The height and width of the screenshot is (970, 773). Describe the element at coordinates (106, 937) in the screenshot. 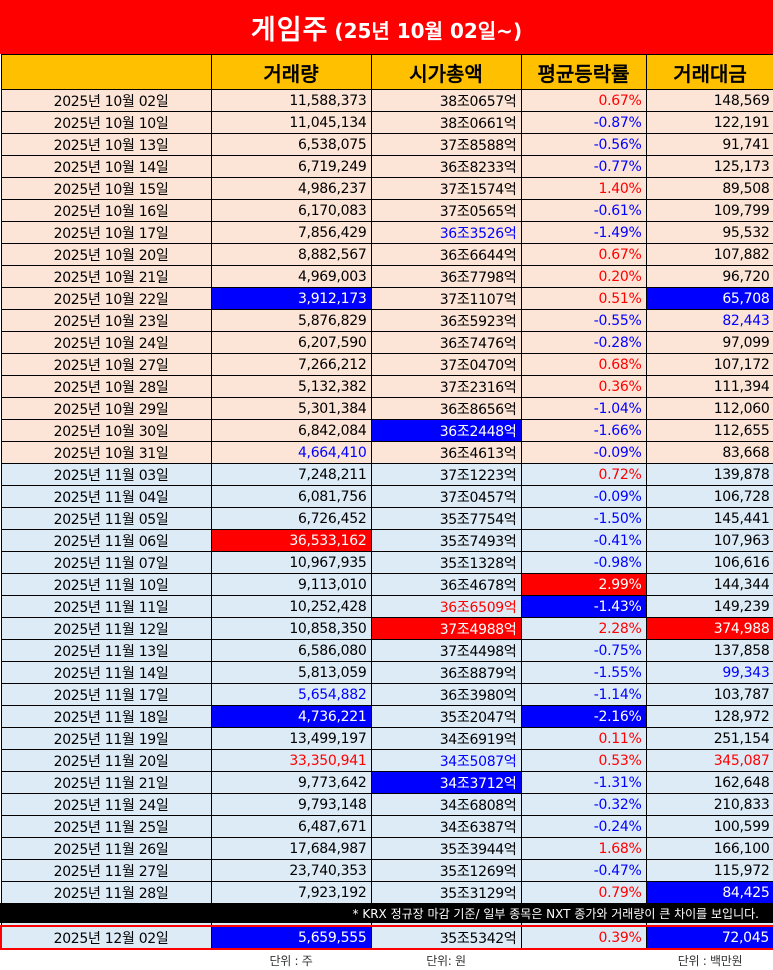

I see `cell-date: 2025년 12월 02일` at that location.